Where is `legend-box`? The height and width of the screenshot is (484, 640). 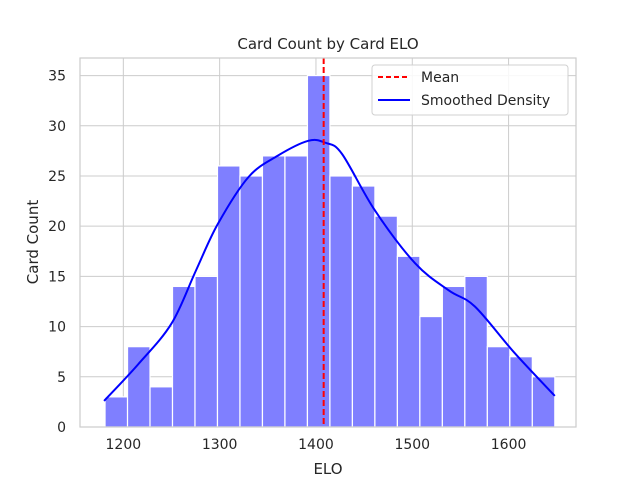 legend-box is located at coordinates (470, 90).